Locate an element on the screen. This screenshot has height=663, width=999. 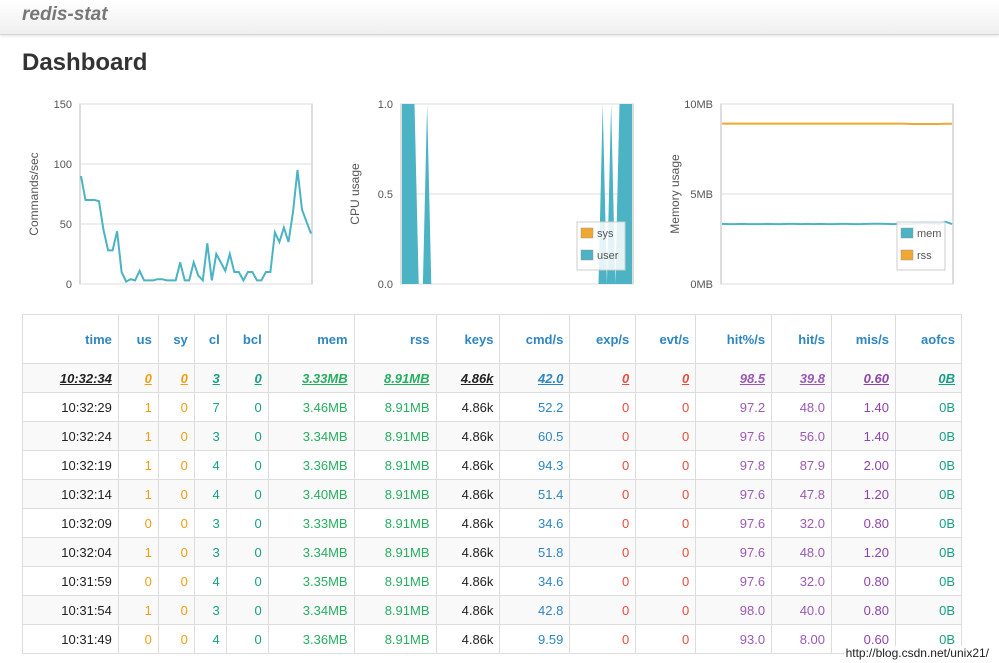
legend-label-rss: rss is located at coordinates (924, 256).